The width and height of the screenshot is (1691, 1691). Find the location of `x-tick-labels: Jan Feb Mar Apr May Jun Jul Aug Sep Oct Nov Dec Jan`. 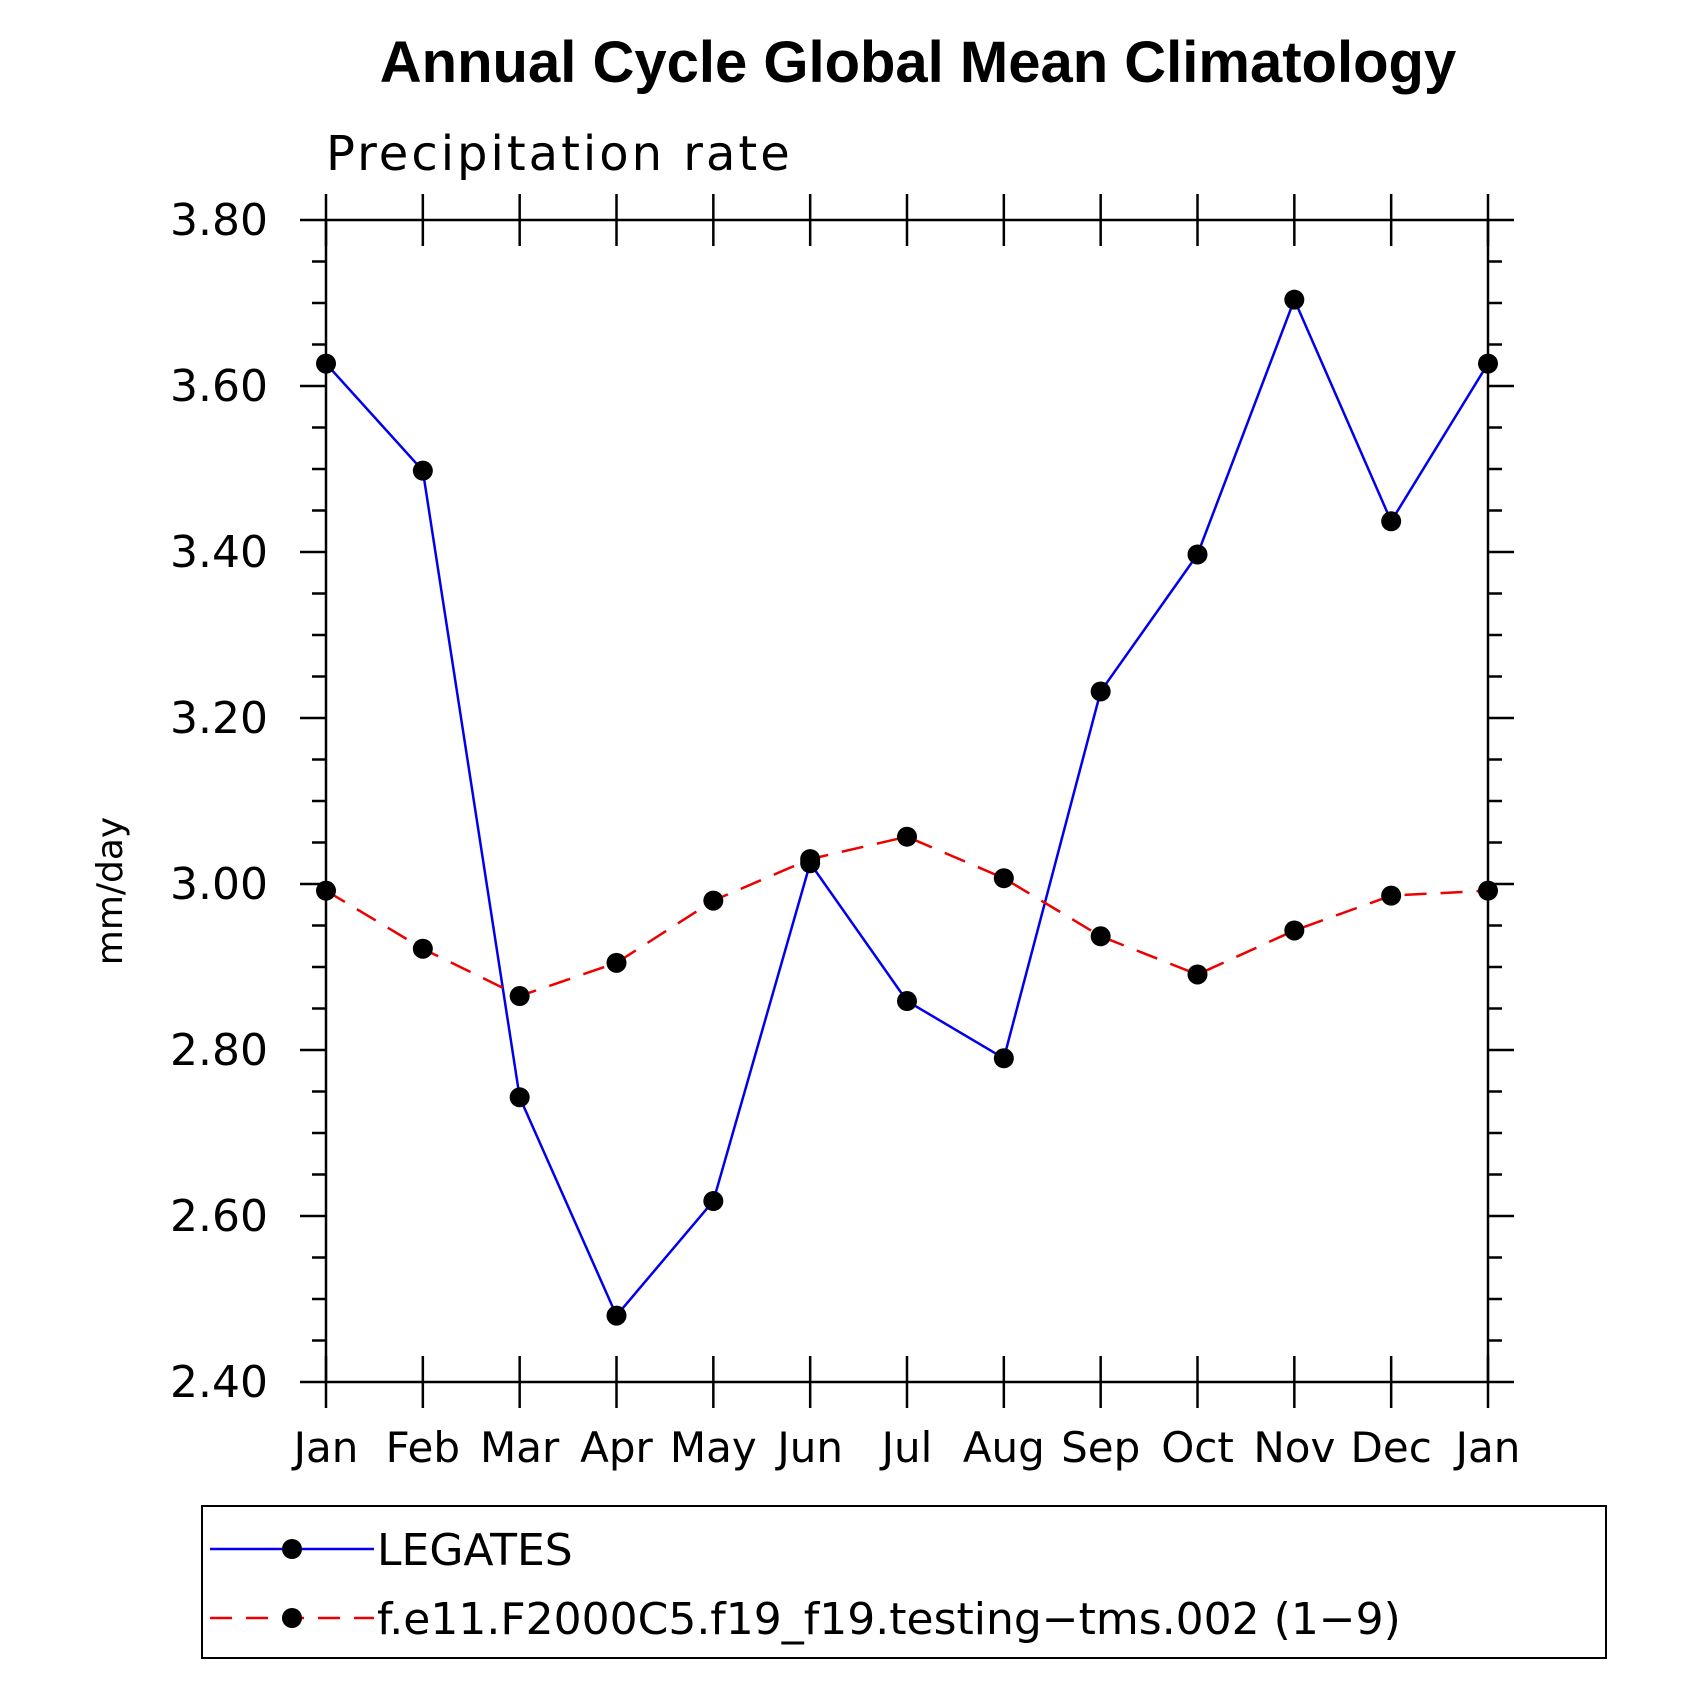

x-tick-labels: Jan Feb Mar Apr May Jun Jul Aug Sep Oct Nov Dec Jan is located at coordinates (906, 1447).